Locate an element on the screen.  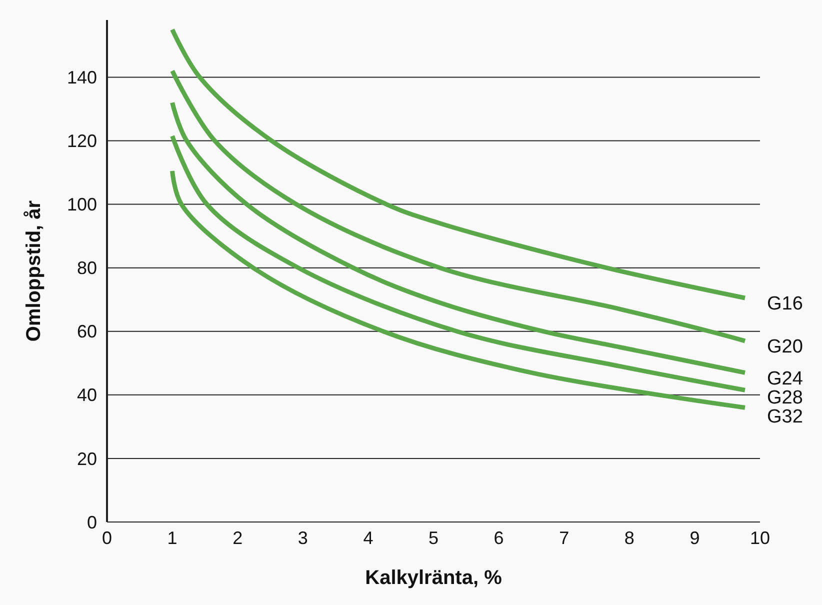
y-tick-label: 20 is located at coordinates (86, 458).